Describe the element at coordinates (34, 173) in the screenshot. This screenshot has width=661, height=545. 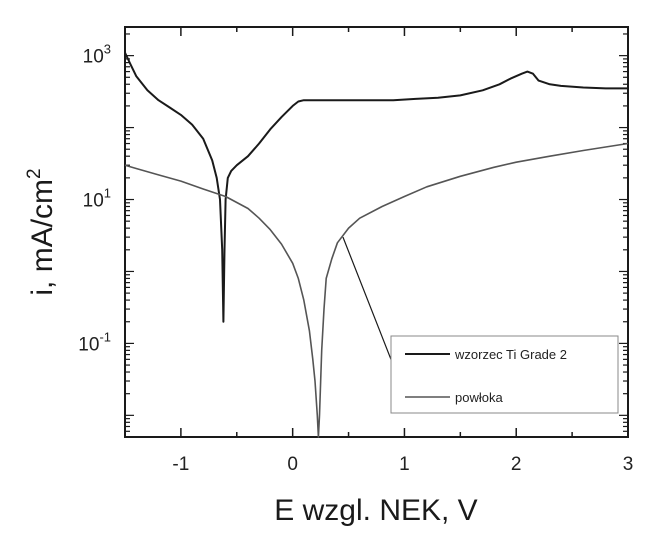
I see `y-axis-title-exponent: 2` at that location.